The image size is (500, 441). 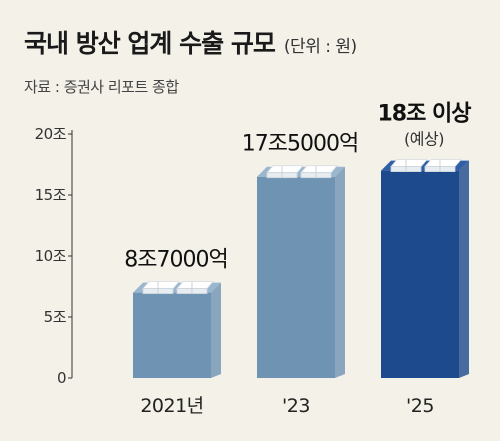 I want to click on y-tick-label: 0, so click(x=61, y=378).